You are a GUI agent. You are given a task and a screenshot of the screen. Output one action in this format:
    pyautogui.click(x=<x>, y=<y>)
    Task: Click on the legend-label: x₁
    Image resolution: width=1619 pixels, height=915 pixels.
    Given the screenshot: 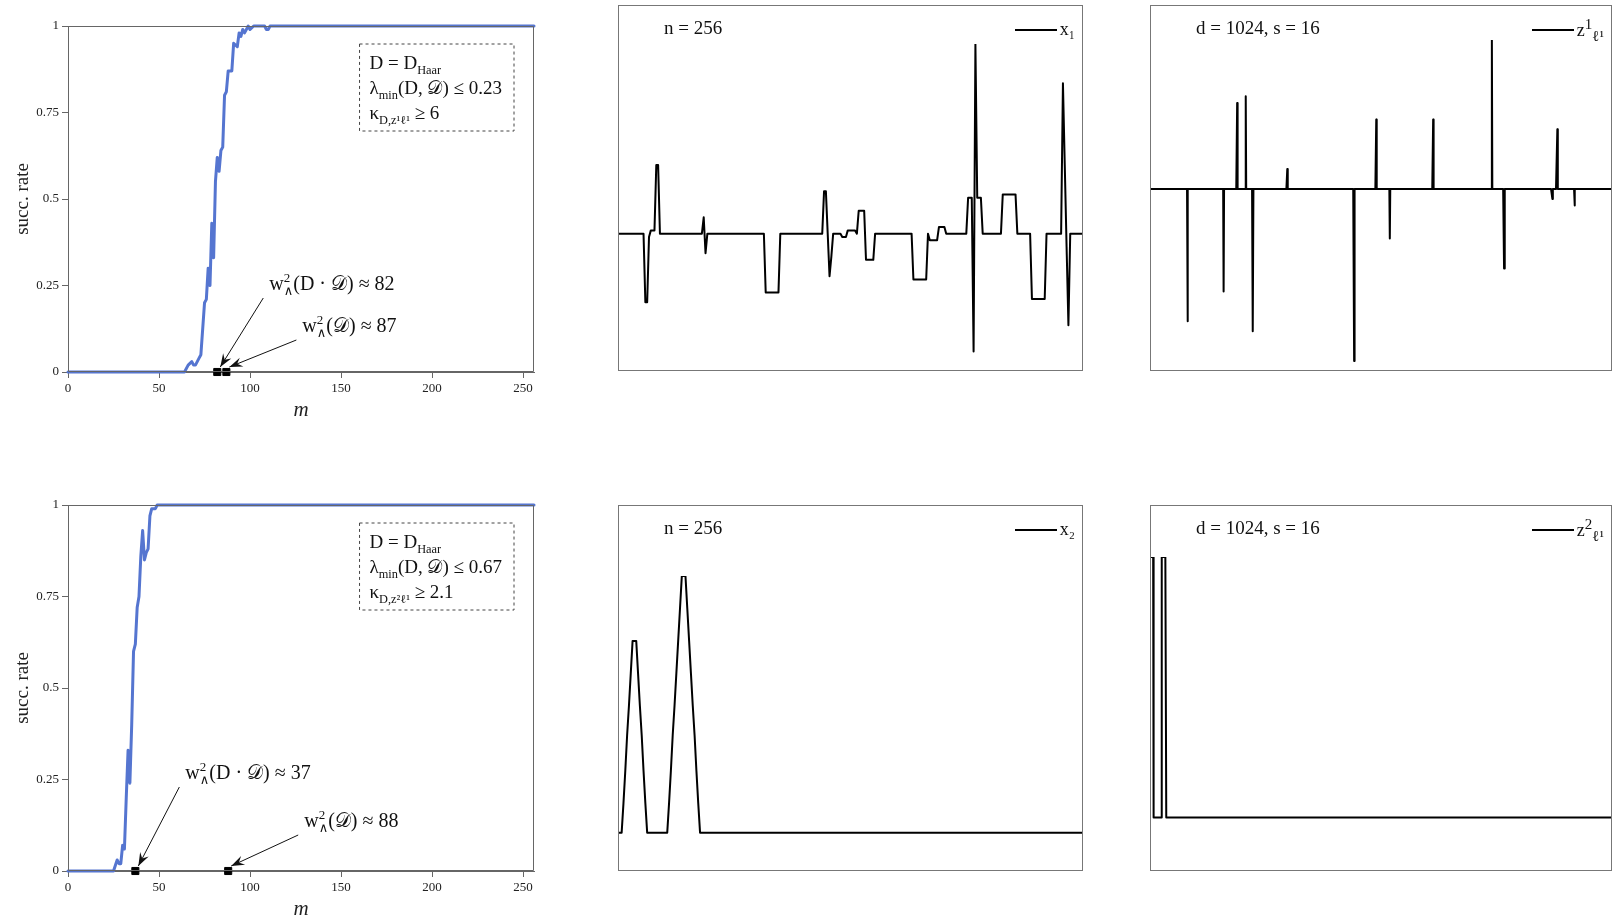 What is the action you would take?
    pyautogui.click(x=1067, y=30)
    